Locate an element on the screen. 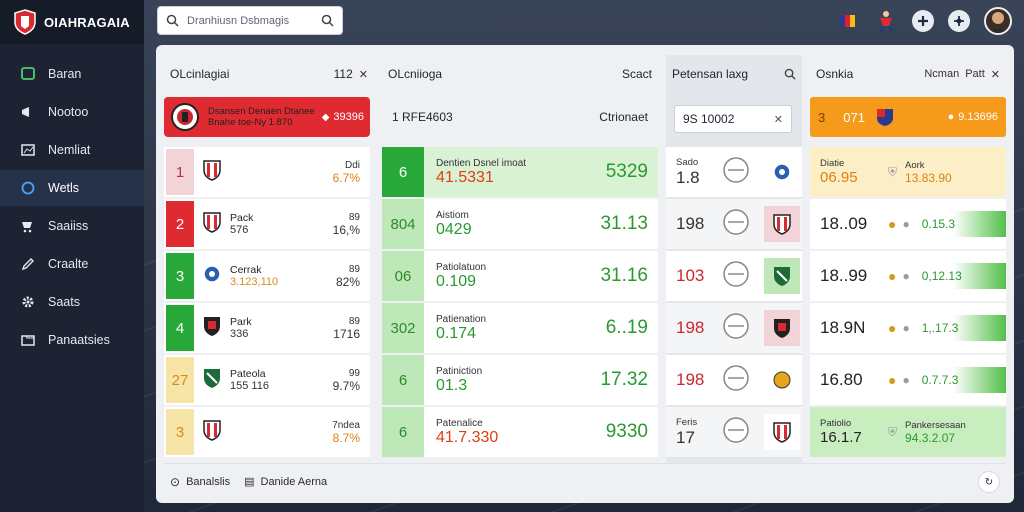 The width and height of the screenshot is (1024, 512). sidebar-item-label: Panaatsies is located at coordinates (79, 340).